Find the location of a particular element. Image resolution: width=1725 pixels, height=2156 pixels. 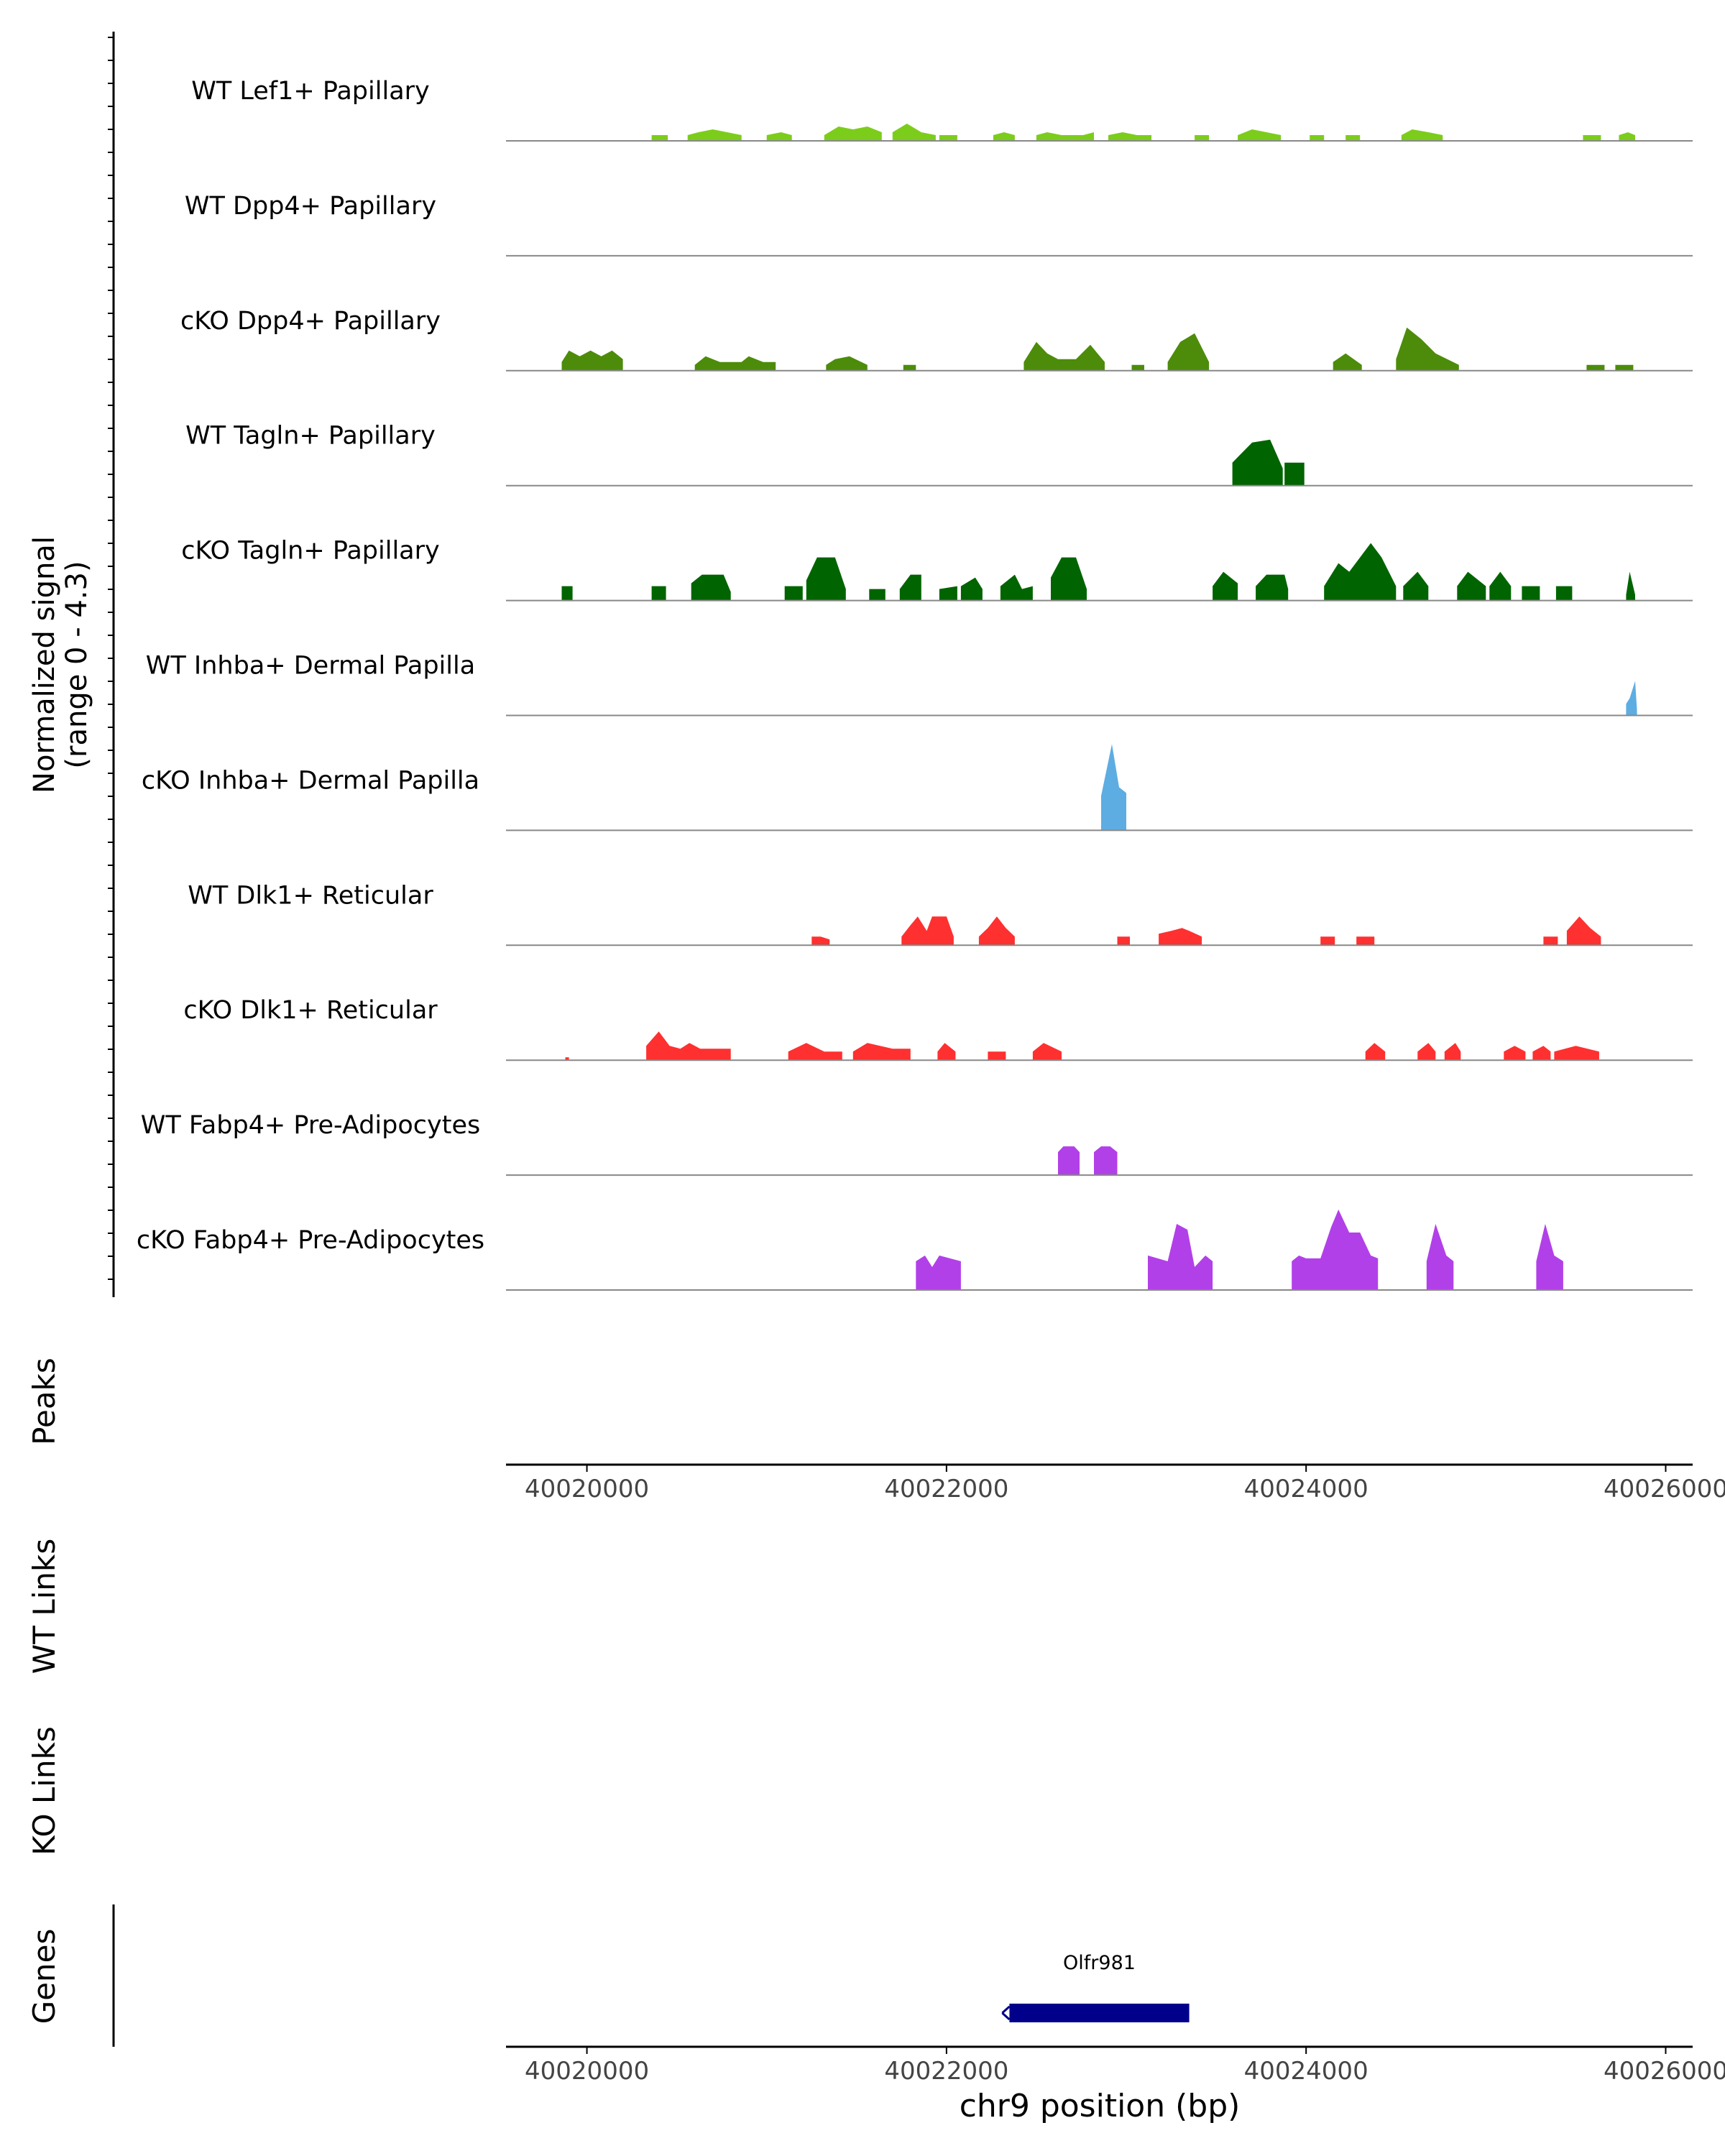

x-tick-label: 40020000 is located at coordinates (587, 2071).